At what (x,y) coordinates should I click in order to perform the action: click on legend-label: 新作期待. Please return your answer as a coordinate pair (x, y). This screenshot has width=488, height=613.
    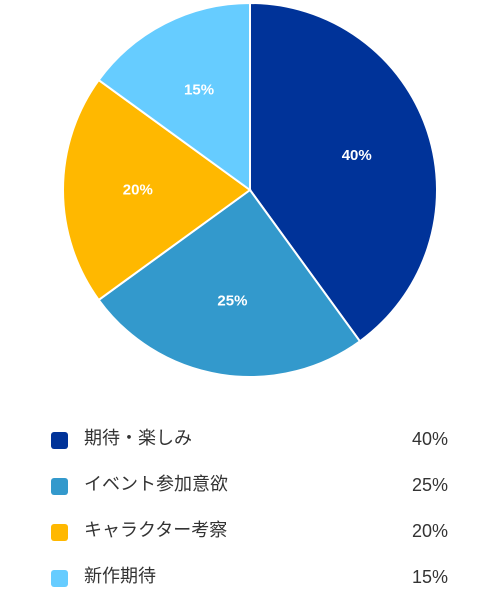
    Looking at the image, I should click on (120, 576).